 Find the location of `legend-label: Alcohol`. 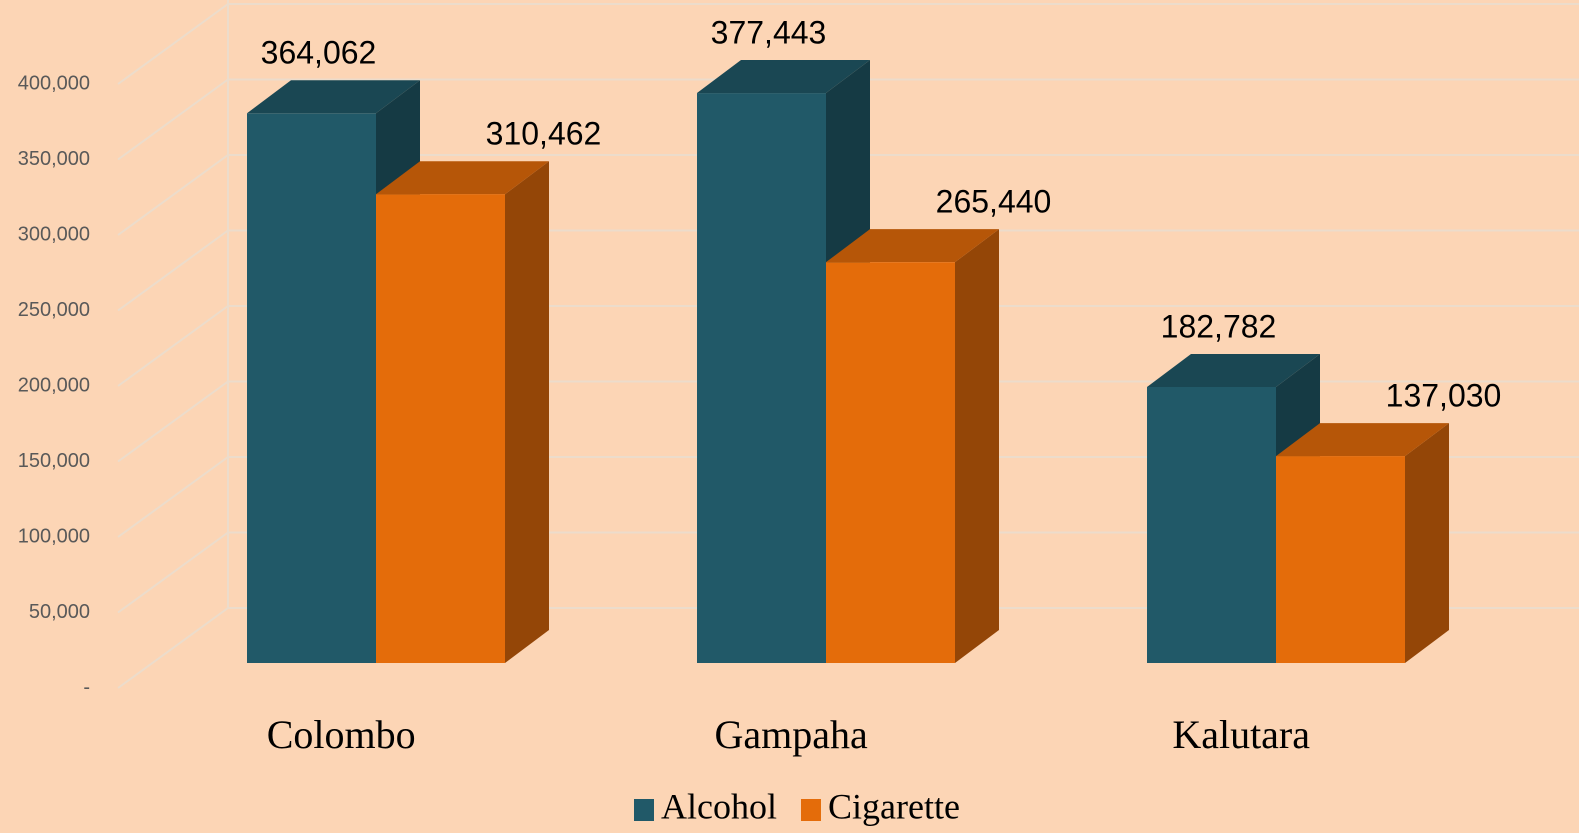

legend-label: Alcohol is located at coordinates (719, 806).